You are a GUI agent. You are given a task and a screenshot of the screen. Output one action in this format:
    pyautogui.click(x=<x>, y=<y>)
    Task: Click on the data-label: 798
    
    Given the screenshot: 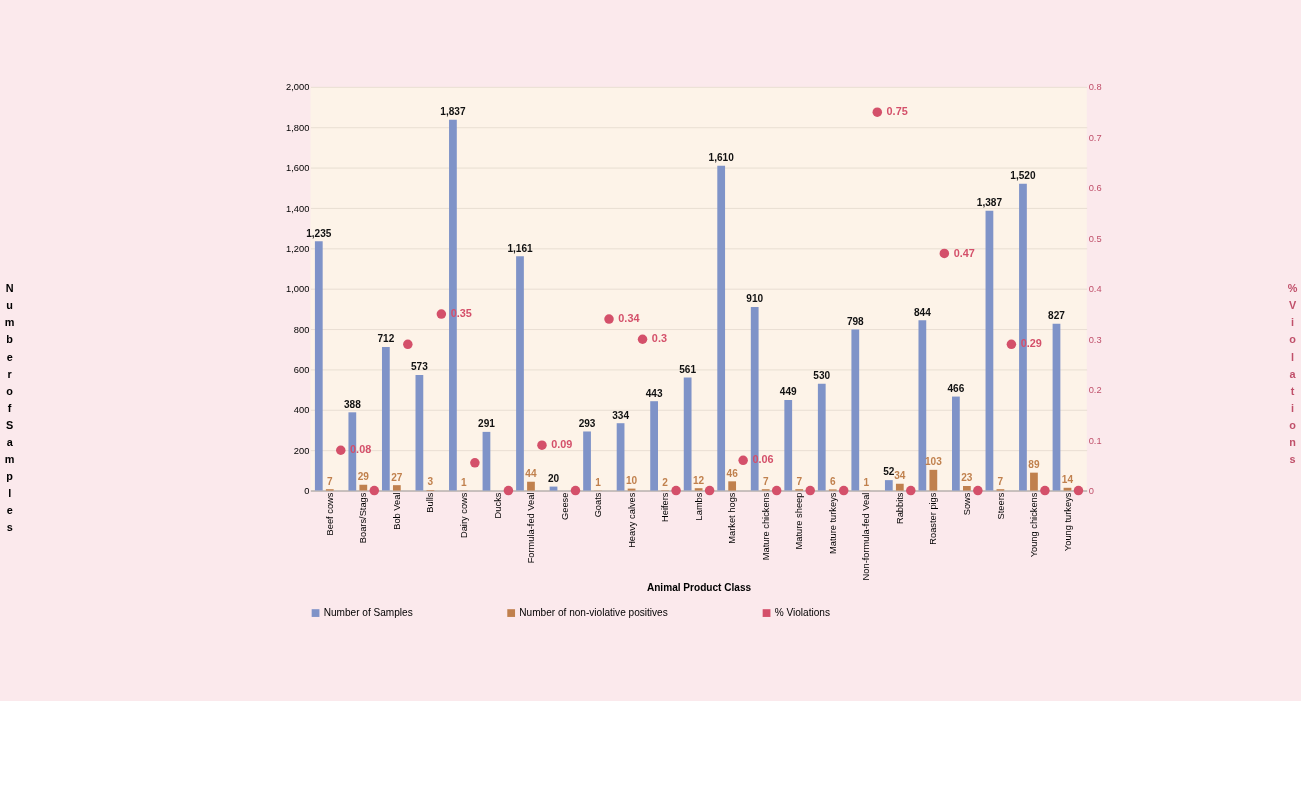 What is the action you would take?
    pyautogui.click(x=855, y=321)
    